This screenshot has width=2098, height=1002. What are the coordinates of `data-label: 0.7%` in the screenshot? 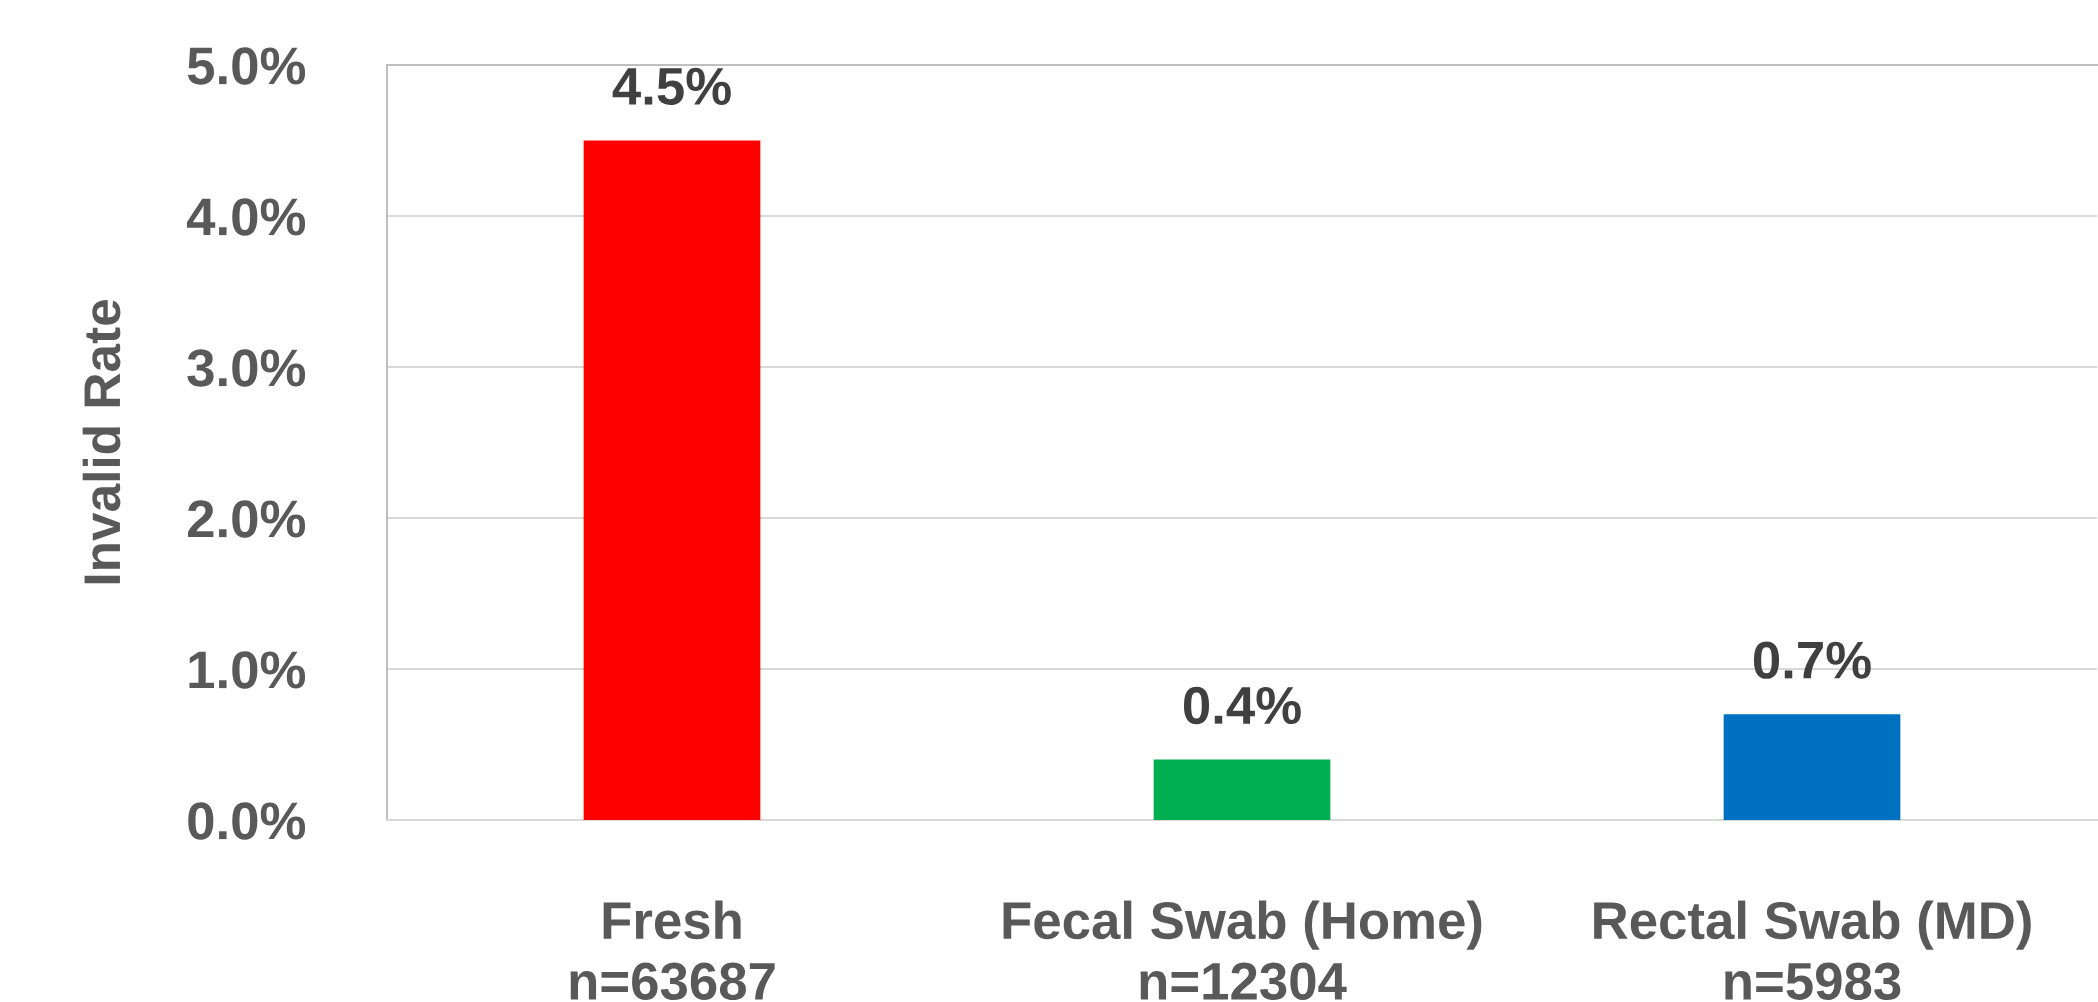 It's located at (1812, 660).